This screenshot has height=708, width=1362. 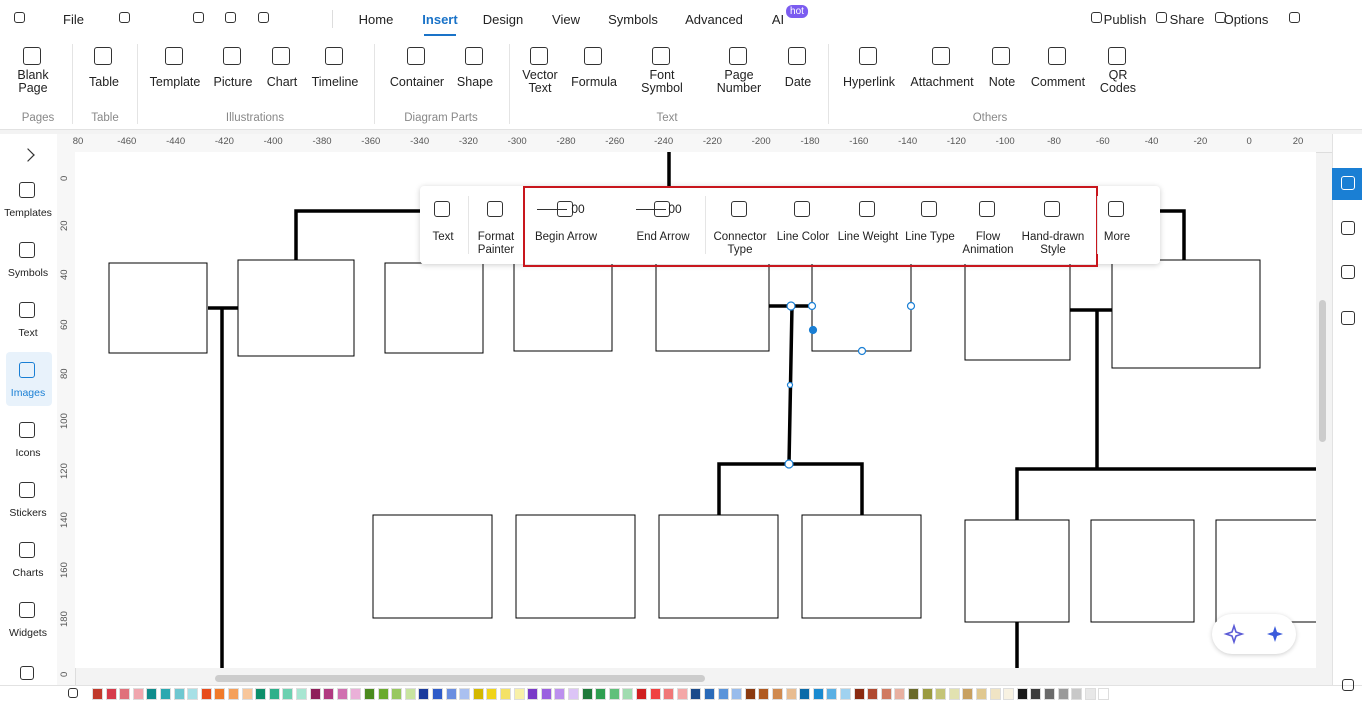 What do you see at coordinates (443, 237) in the screenshot?
I see `toolbar-button: Text` at bounding box center [443, 237].